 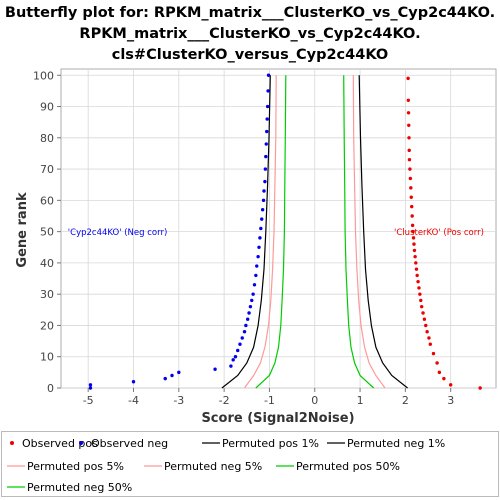 I want to click on y-tick-label: 50, so click(x=47, y=232).